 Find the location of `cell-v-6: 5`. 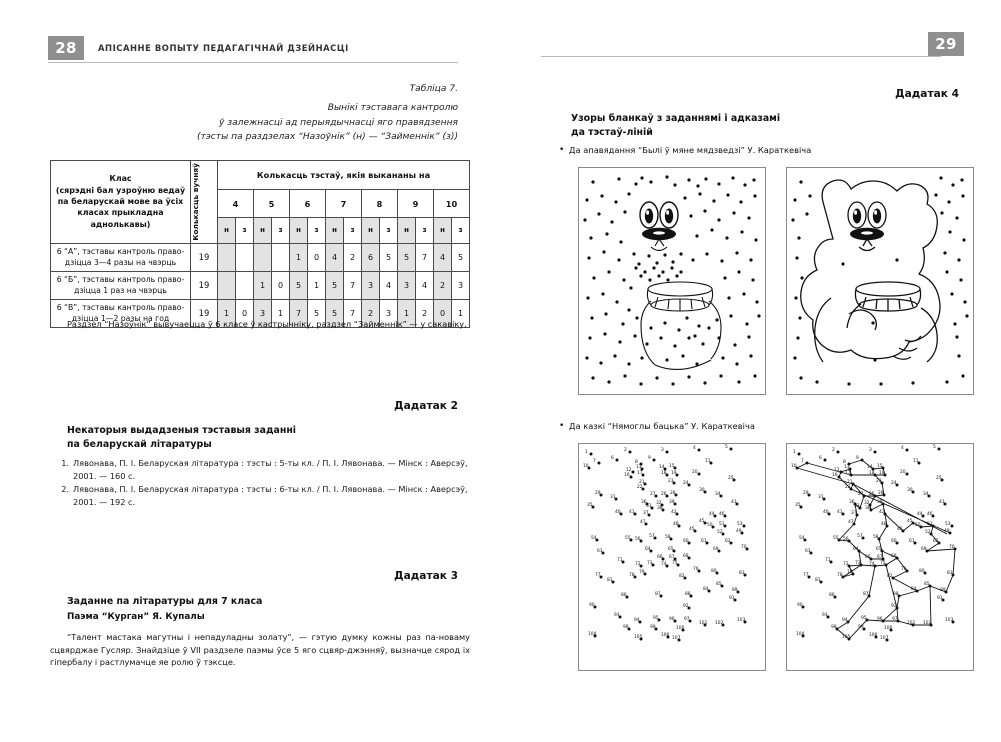

cell-v-6: 5 is located at coordinates (334, 313).